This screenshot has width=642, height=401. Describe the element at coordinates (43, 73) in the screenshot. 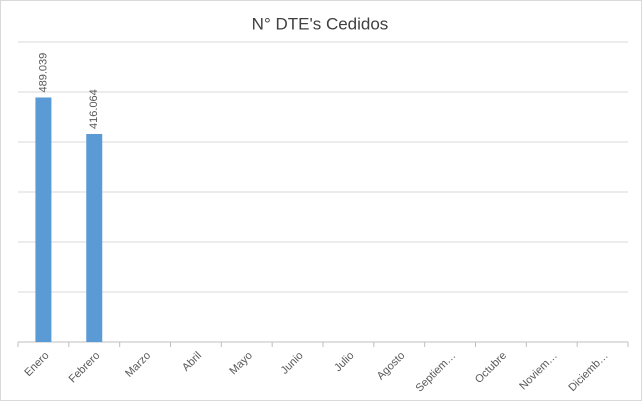

I see `data-label: 489.039` at that location.